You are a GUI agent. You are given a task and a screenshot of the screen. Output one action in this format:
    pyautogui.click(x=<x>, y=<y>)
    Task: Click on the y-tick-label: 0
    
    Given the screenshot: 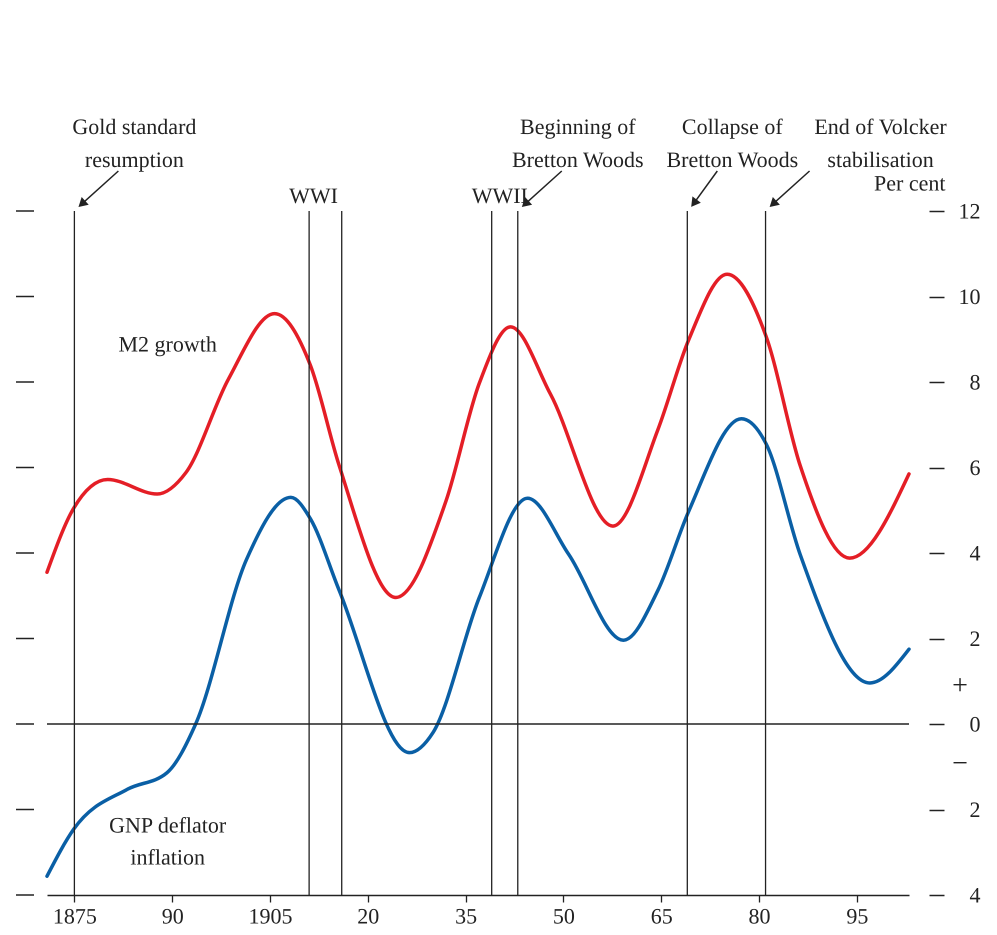 What is the action you would take?
    pyautogui.click(x=975, y=724)
    